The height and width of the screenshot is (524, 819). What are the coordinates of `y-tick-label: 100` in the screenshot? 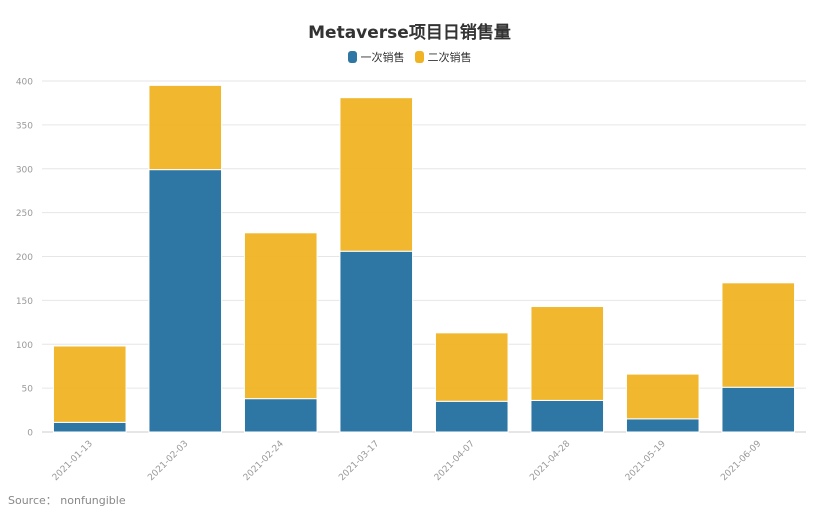 It's located at (24, 346).